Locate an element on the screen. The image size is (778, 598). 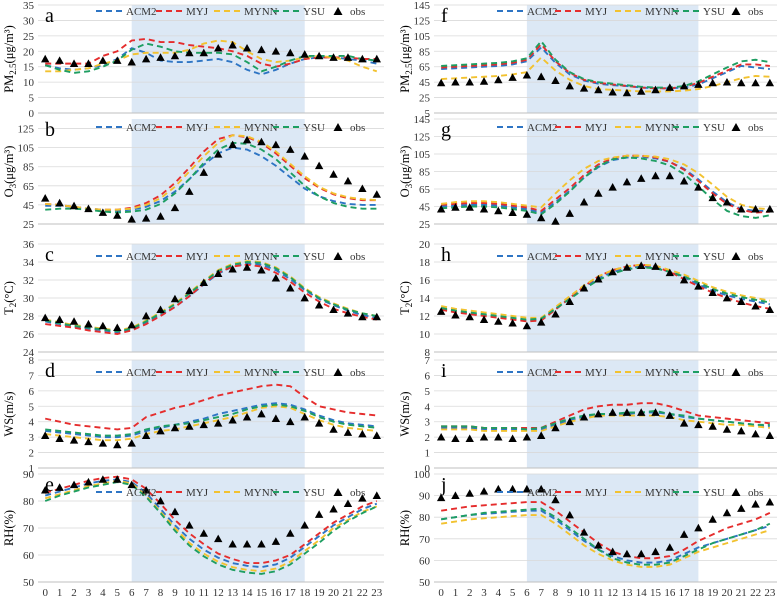
y-tick-label: 70 is located at coordinates (425, 540).